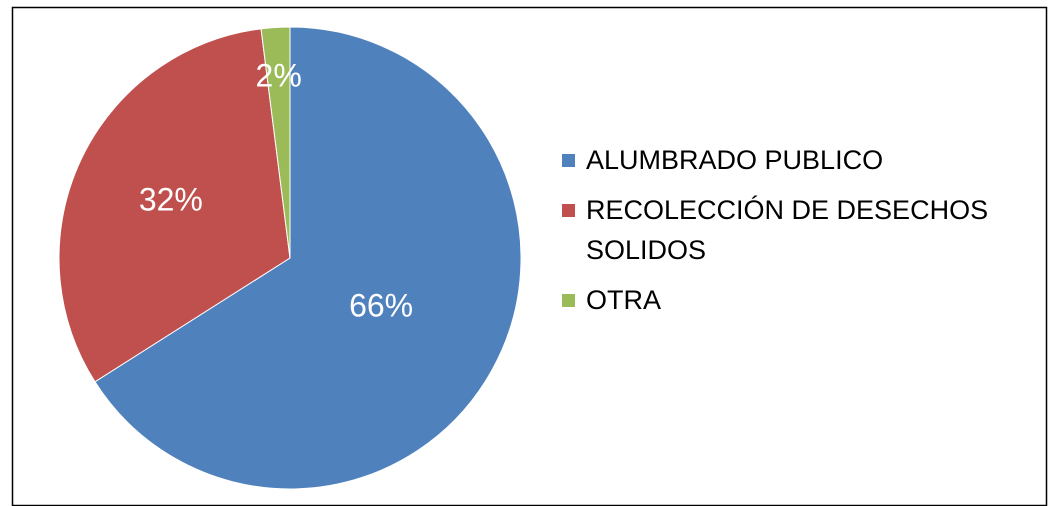  Describe the element at coordinates (381, 306) in the screenshot. I see `data-label: 66%` at that location.